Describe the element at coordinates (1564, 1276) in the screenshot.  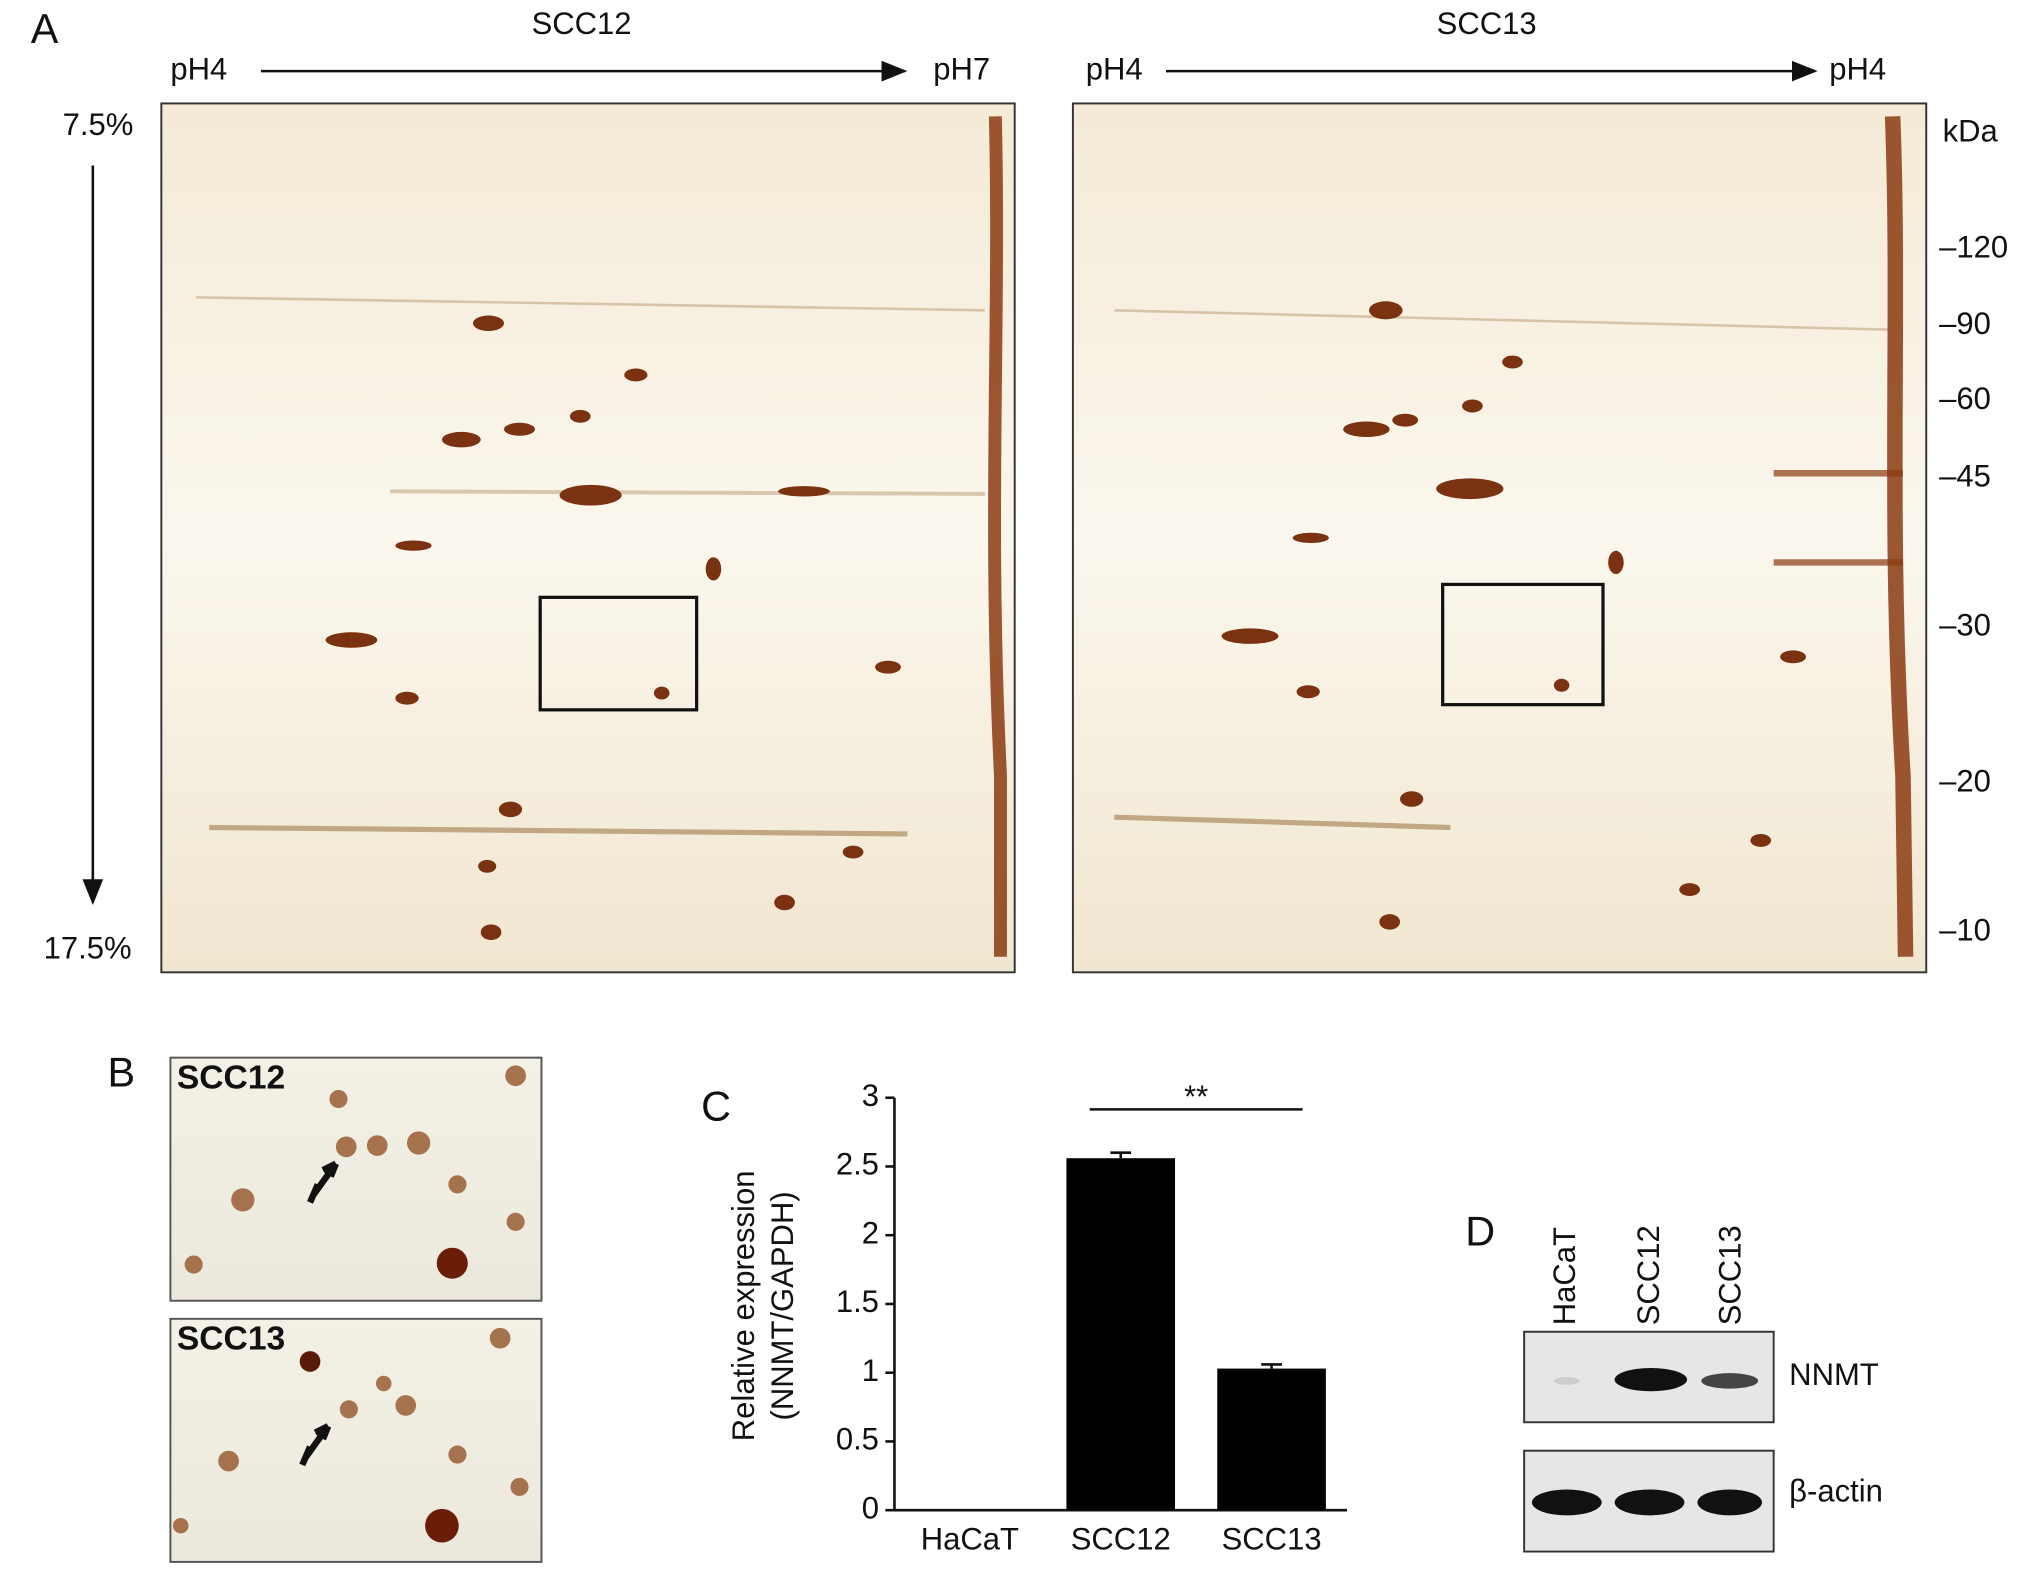
I see `lane-label: HaCaT` at that location.